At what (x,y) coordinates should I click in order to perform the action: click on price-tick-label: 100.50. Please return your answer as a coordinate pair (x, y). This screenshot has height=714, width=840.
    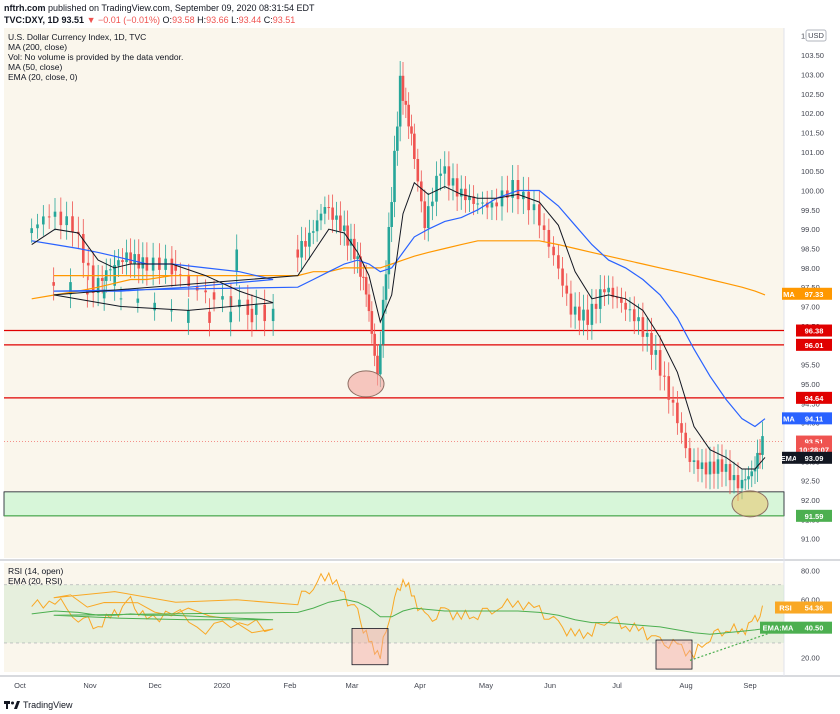
    Looking at the image, I should click on (812, 171).